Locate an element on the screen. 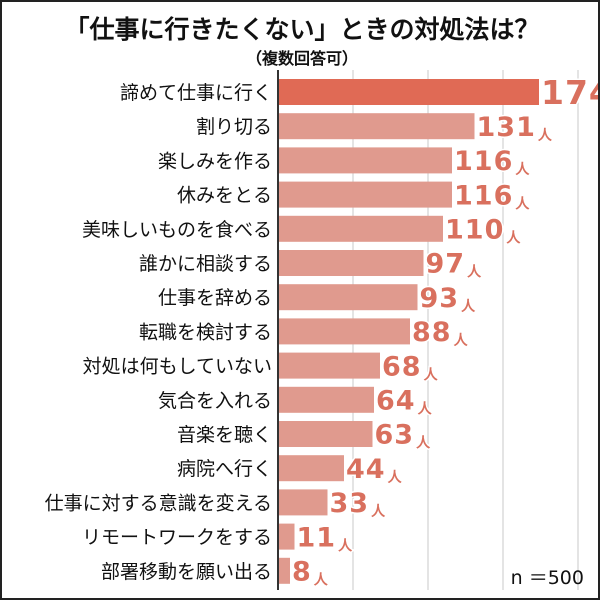 Image resolution: width=600 pixels, height=600 pixels. category-label: 音楽を聴く is located at coordinates (224, 435).